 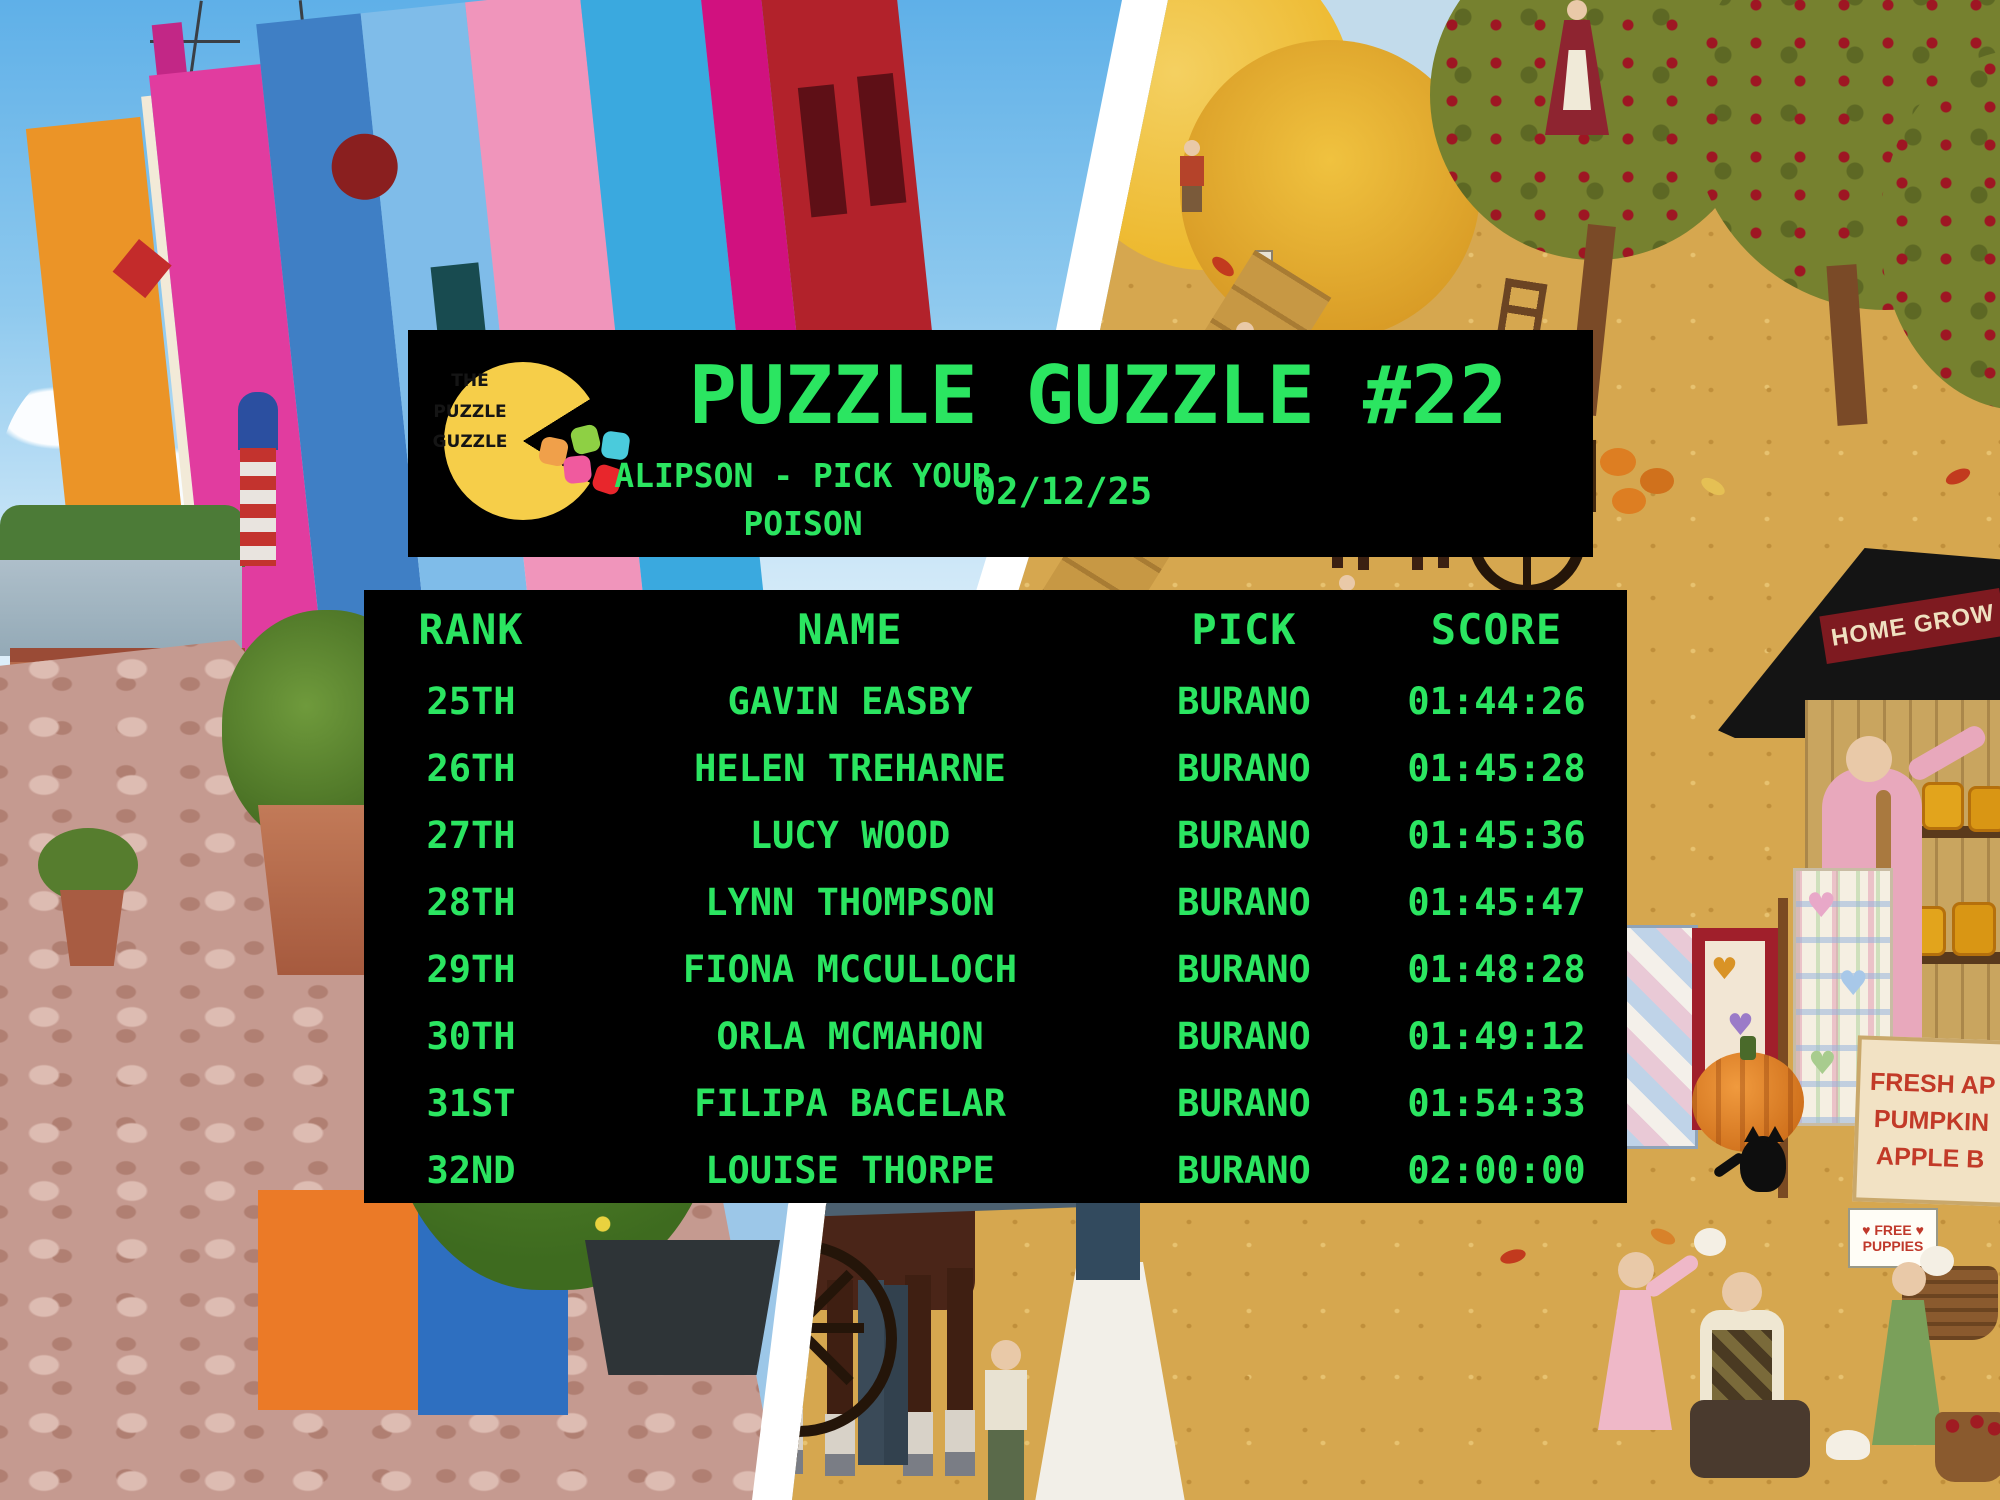 What do you see at coordinates (258, 507) in the screenshot?
I see `mooring-post-stripes` at bounding box center [258, 507].